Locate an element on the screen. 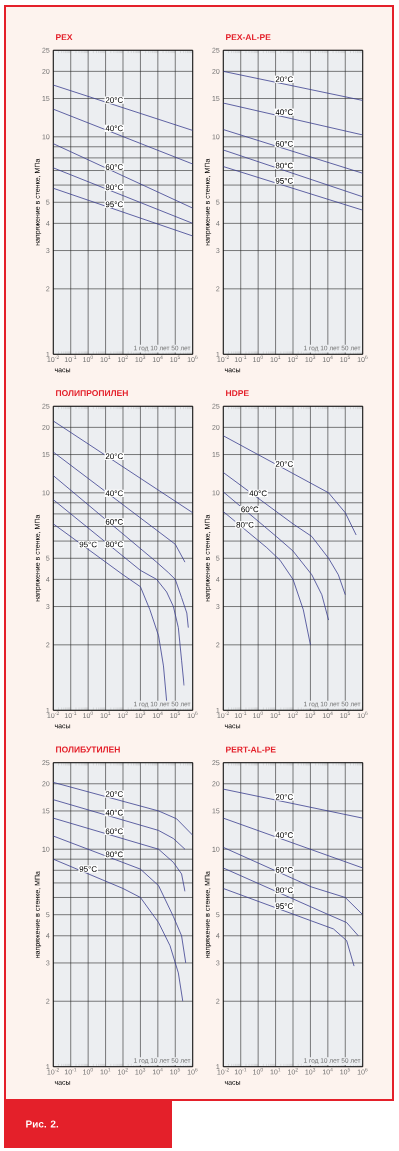  text: Рис. 2. is located at coordinates (42, 1124).